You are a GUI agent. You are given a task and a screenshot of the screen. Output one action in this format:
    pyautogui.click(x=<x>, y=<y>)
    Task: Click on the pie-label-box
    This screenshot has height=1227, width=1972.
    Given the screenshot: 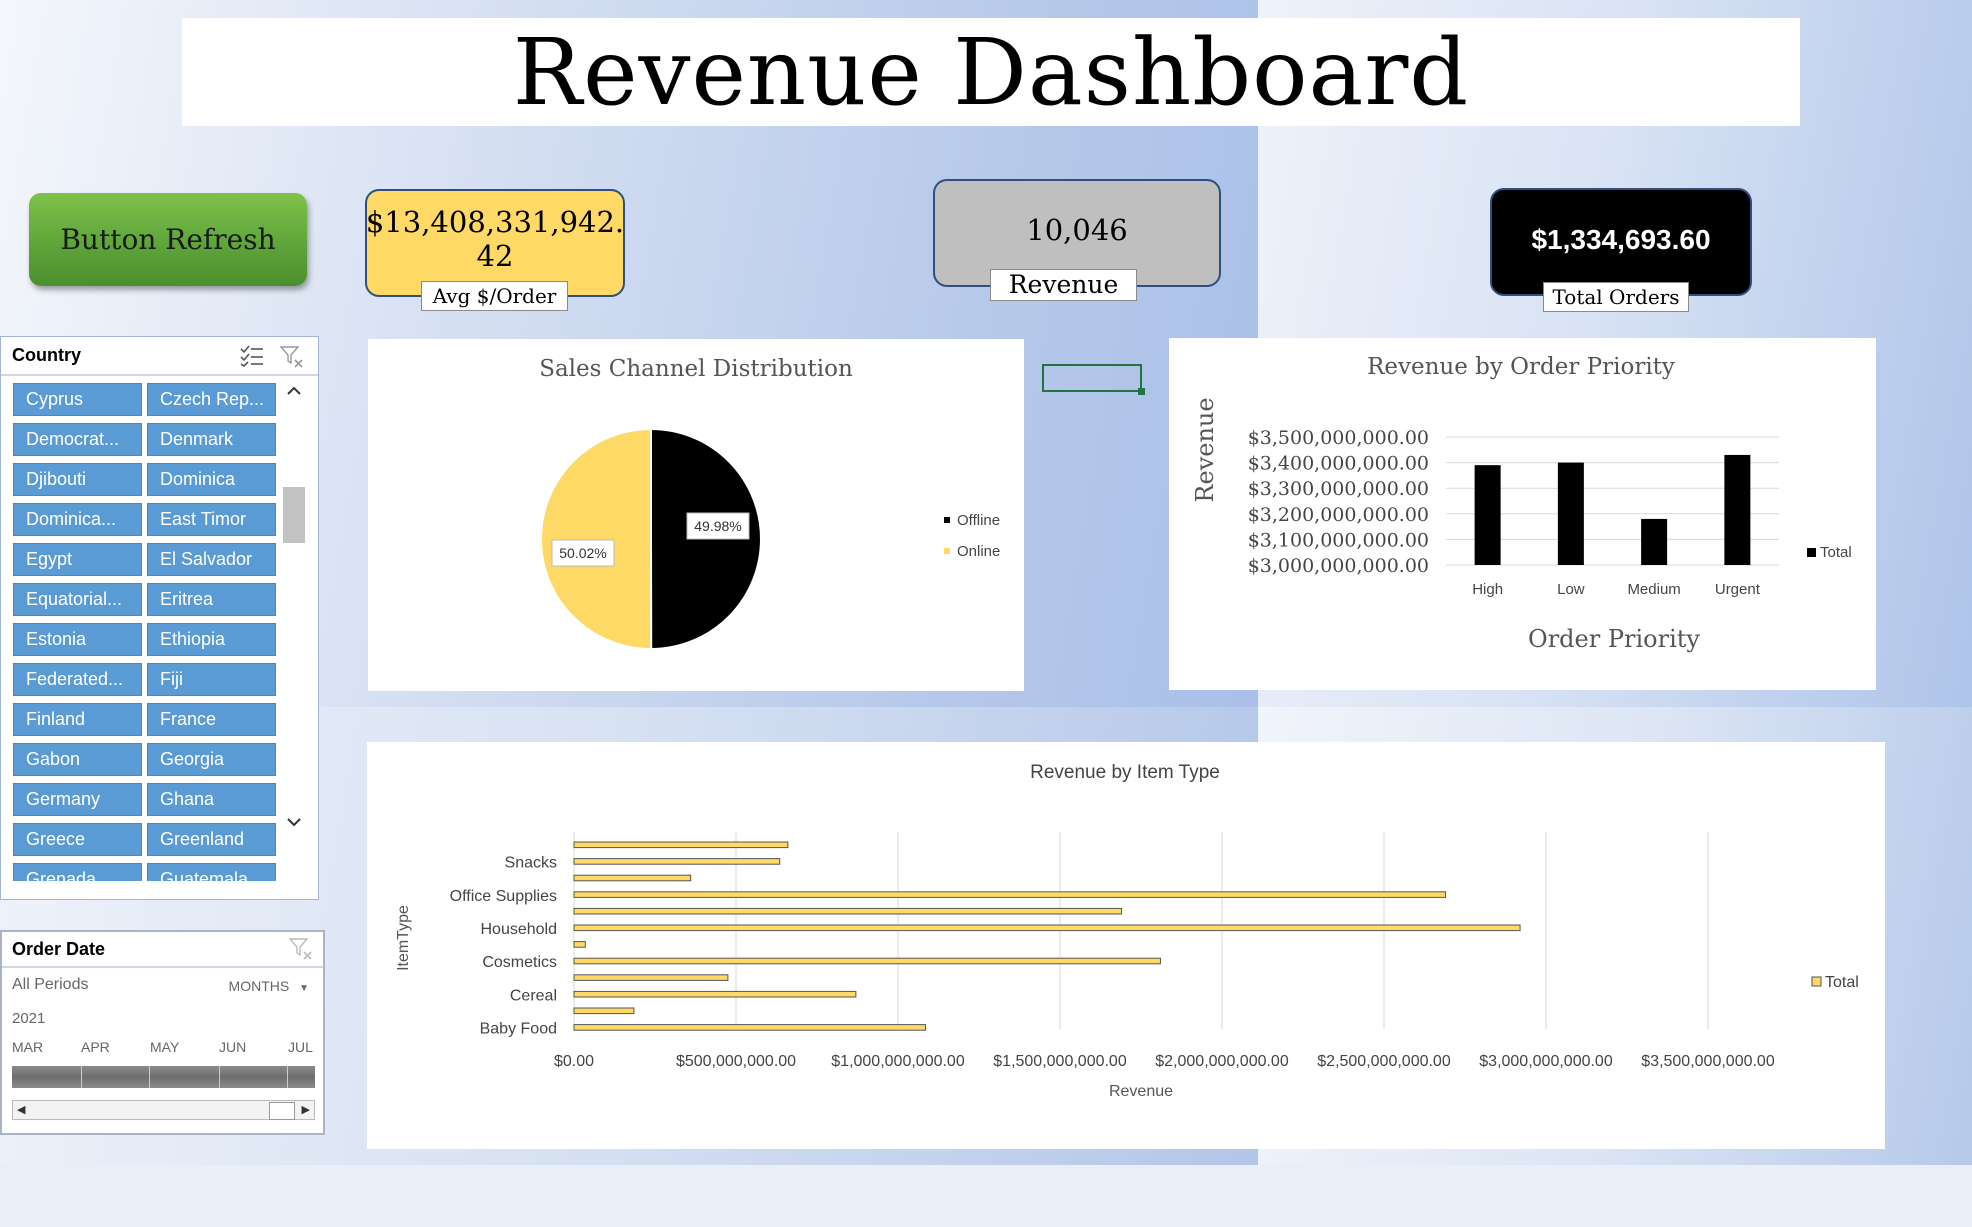 What is the action you would take?
    pyautogui.click(x=718, y=526)
    